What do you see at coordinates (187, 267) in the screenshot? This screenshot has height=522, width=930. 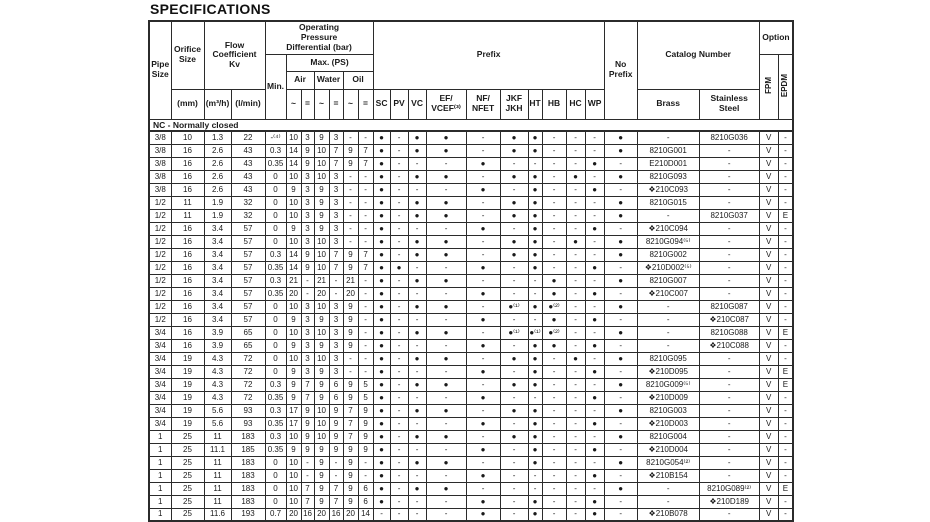 I see `cell-orifice-mm: 16` at bounding box center [187, 267].